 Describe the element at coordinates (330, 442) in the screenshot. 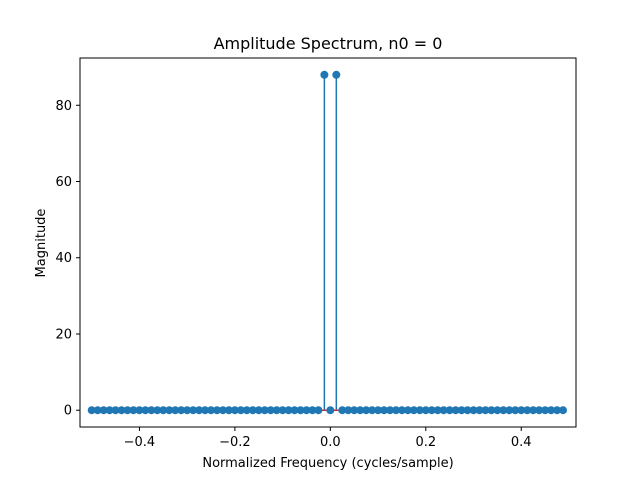

I see `x-tick-label: 0.0` at that location.